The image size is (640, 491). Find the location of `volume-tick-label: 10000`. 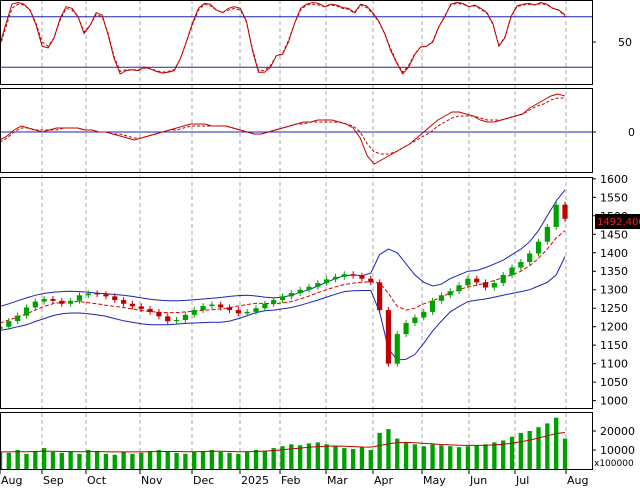

volume-tick-label: 10000 is located at coordinates (617, 450).